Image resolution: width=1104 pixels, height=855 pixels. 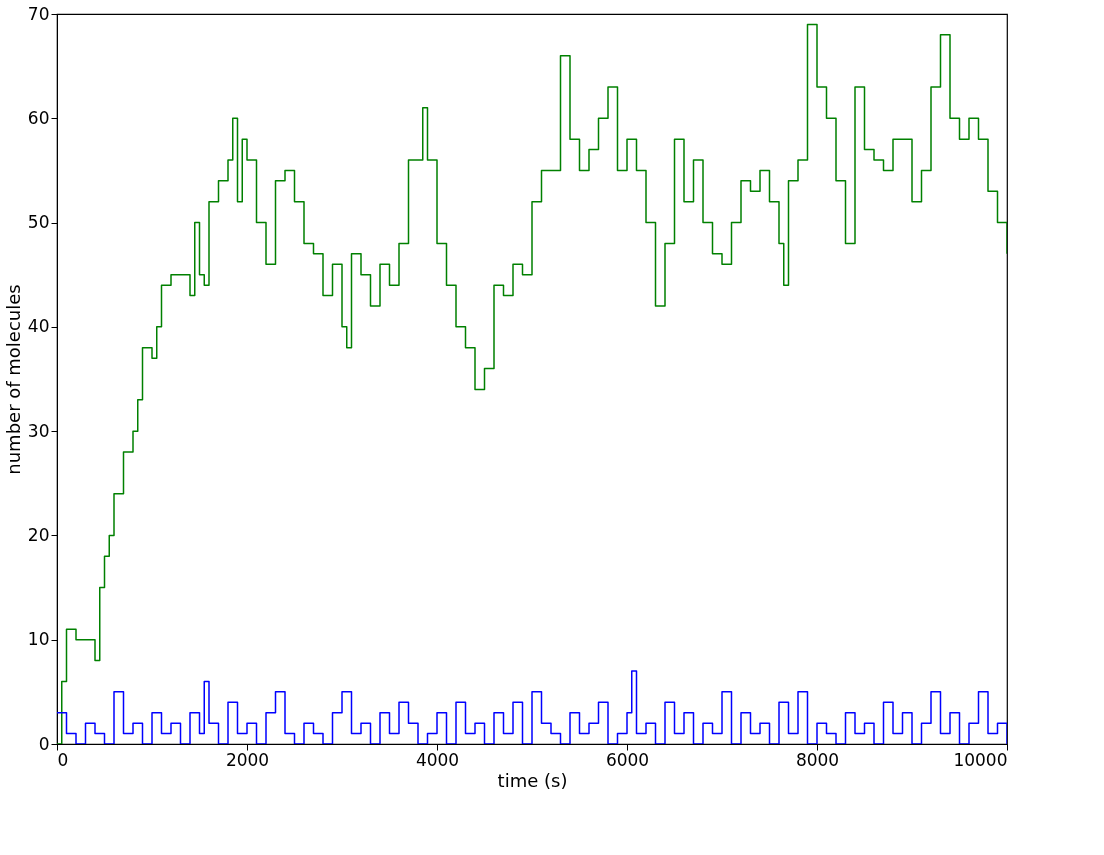 What do you see at coordinates (38, 13) in the screenshot?
I see `y-tick-label: 70` at bounding box center [38, 13].